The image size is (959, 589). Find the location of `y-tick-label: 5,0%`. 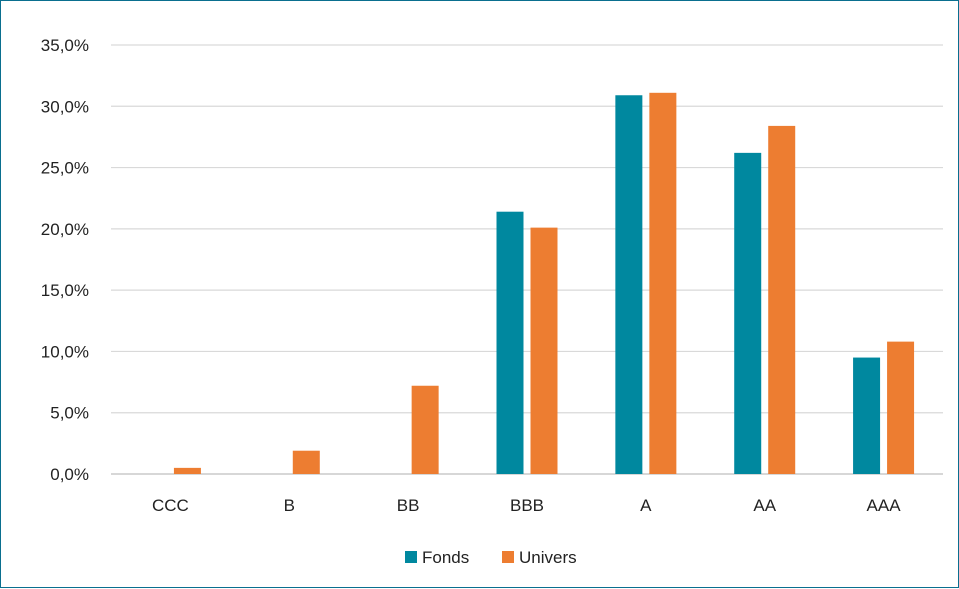

y-tick-label: 5,0% is located at coordinates (69, 413).